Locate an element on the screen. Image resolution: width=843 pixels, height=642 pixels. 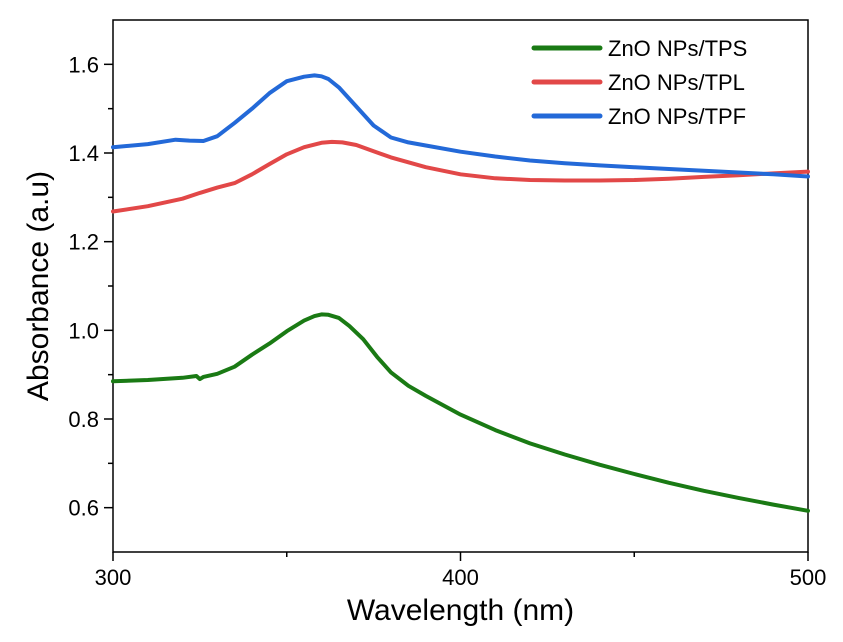
y-axis-title: Absorbance (a.u) is located at coordinates (38, 286).